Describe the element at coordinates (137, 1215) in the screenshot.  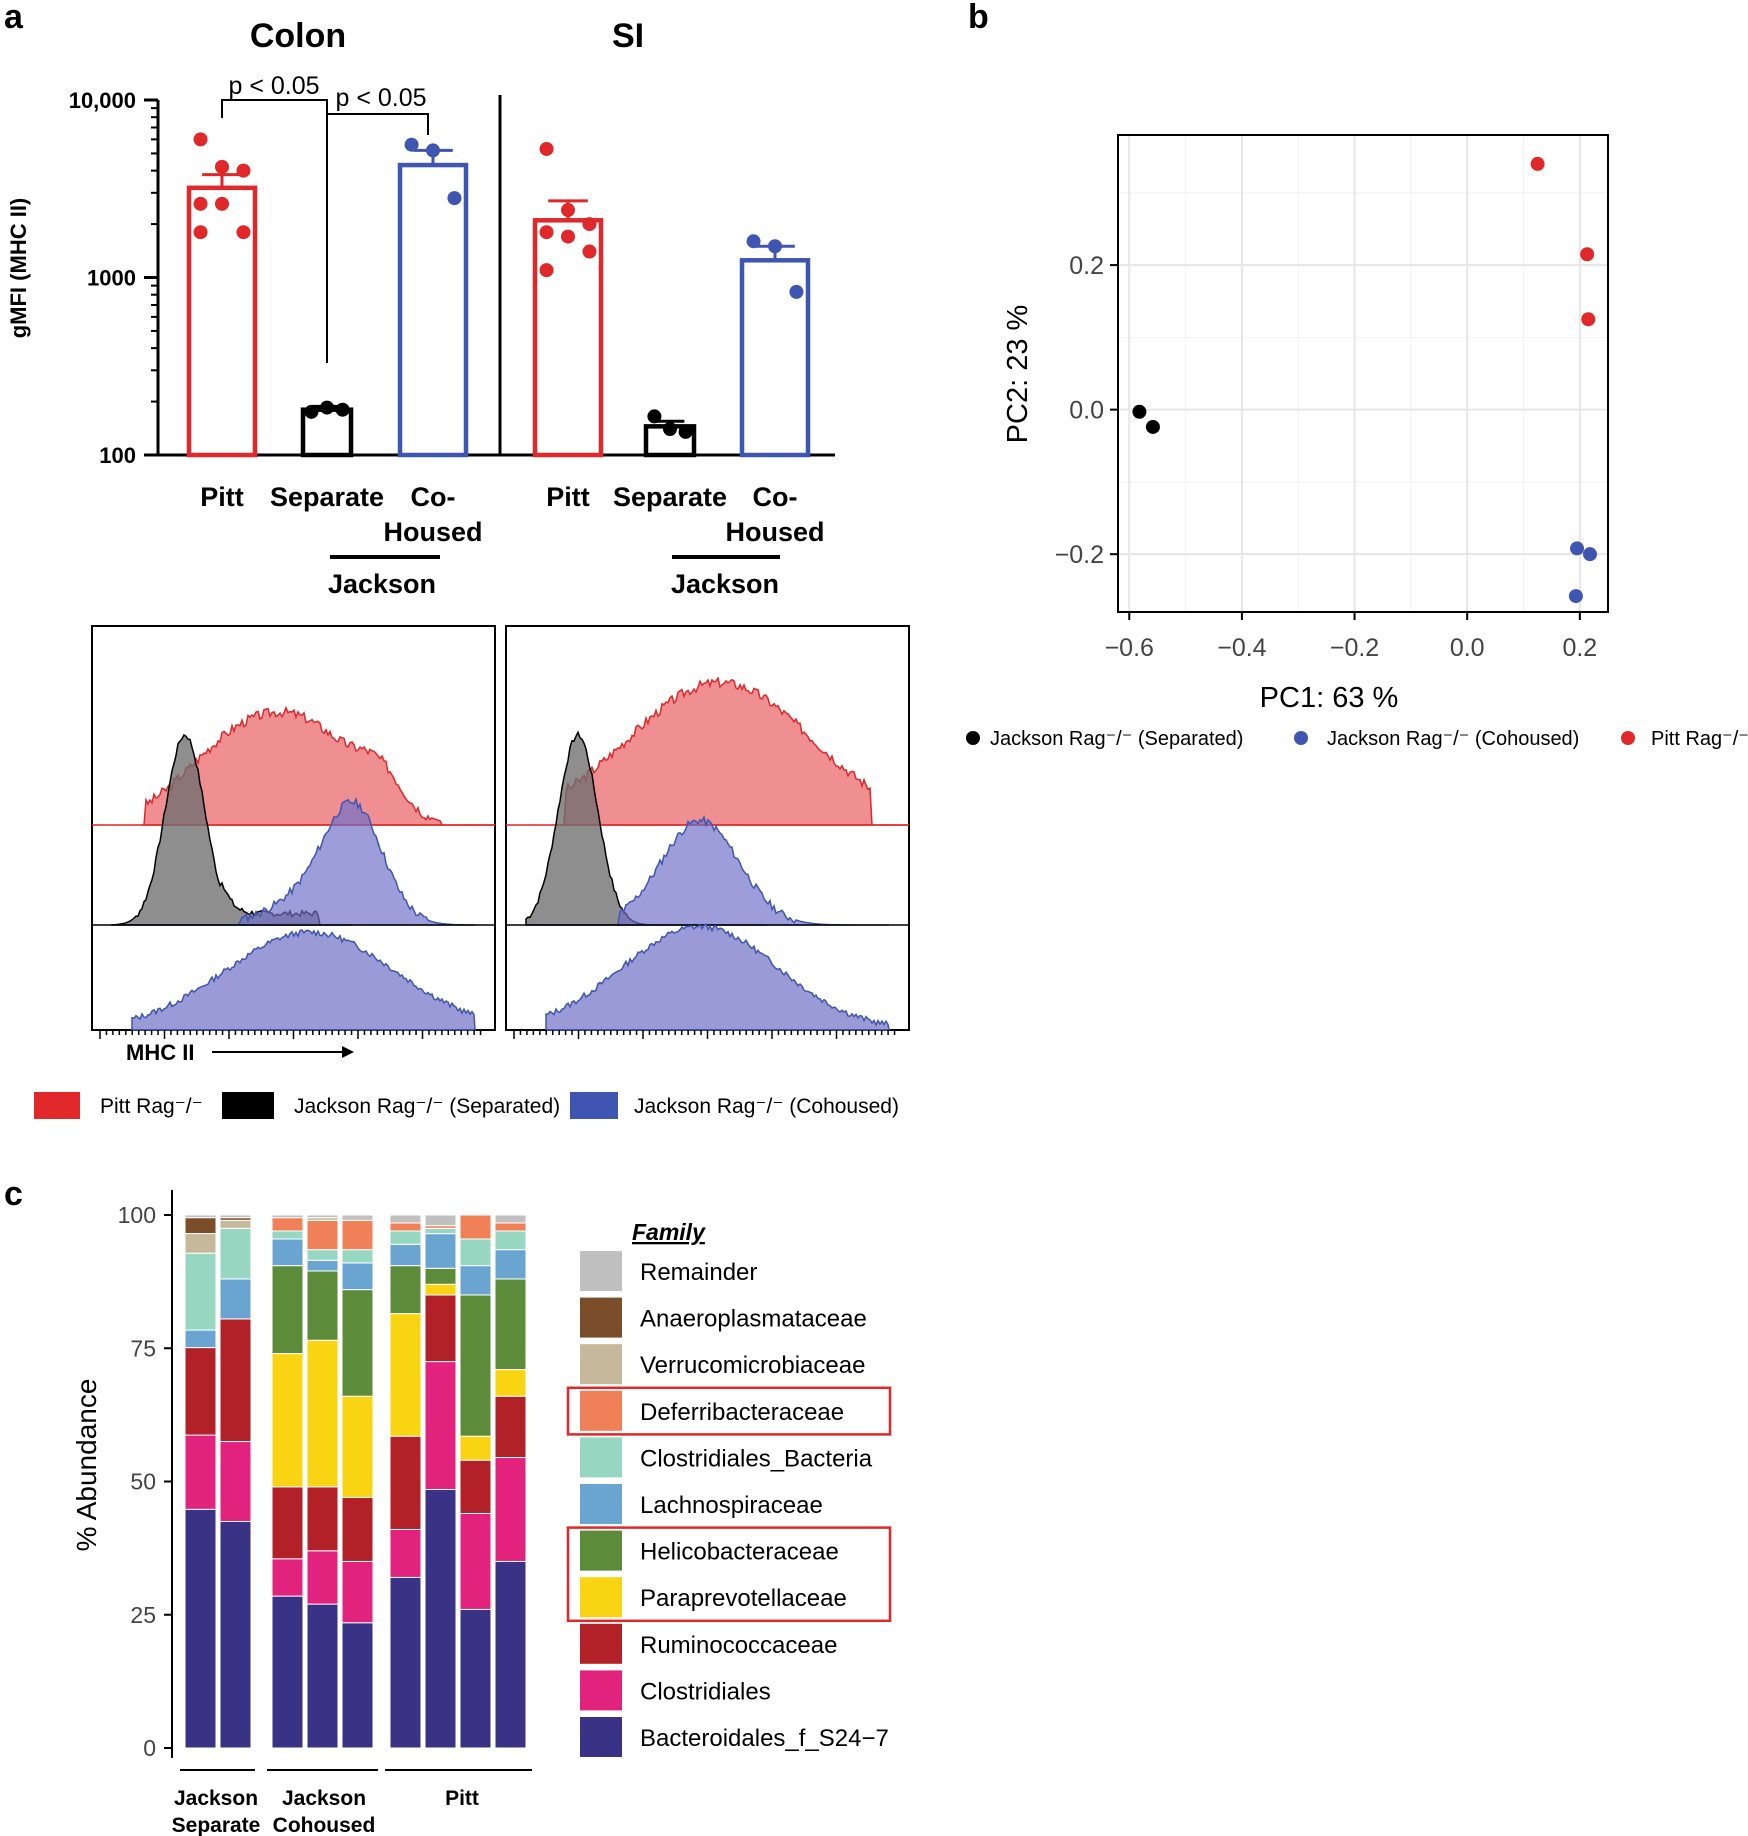
I see `c-ytick-label: 100` at that location.